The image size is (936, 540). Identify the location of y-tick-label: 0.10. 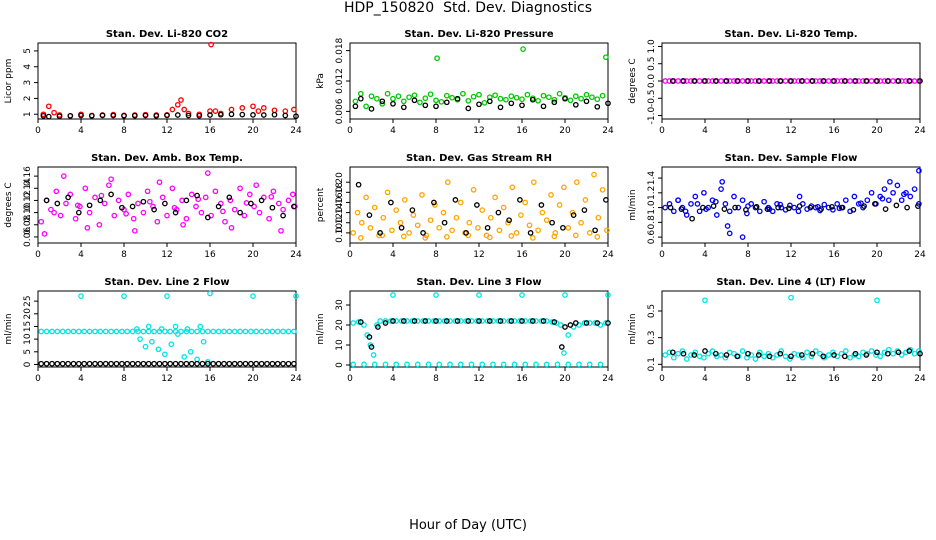
(28, 212).